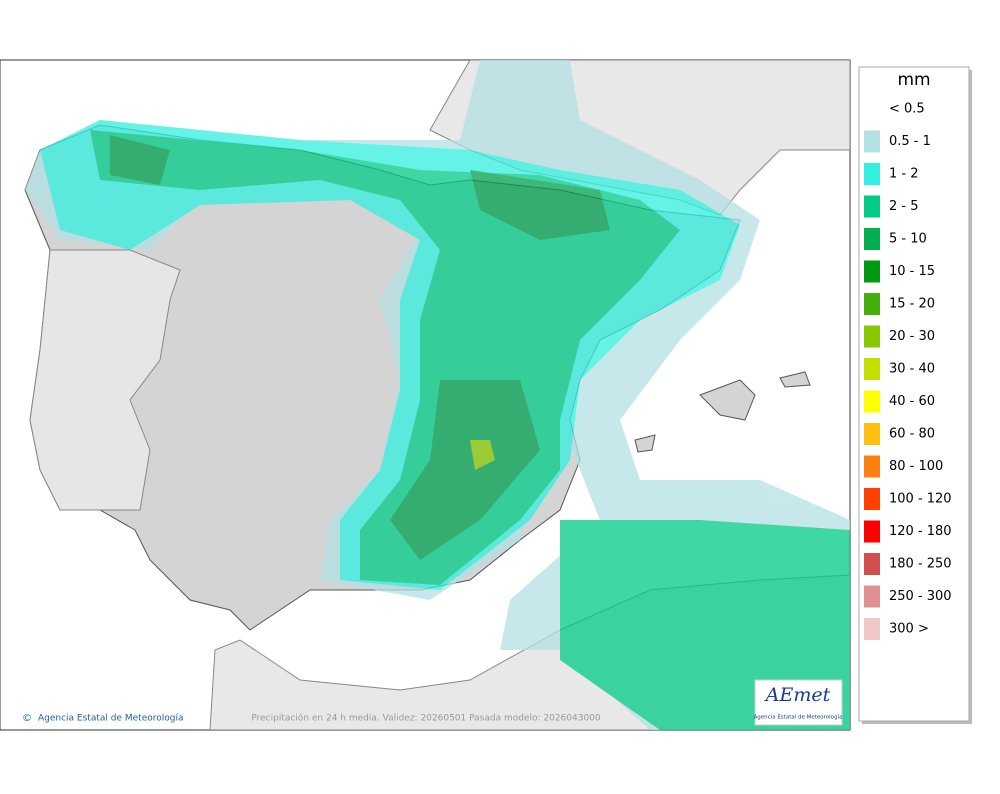  What do you see at coordinates (920, 564) in the screenshot?
I see `legend-label: 180 - 250` at bounding box center [920, 564].